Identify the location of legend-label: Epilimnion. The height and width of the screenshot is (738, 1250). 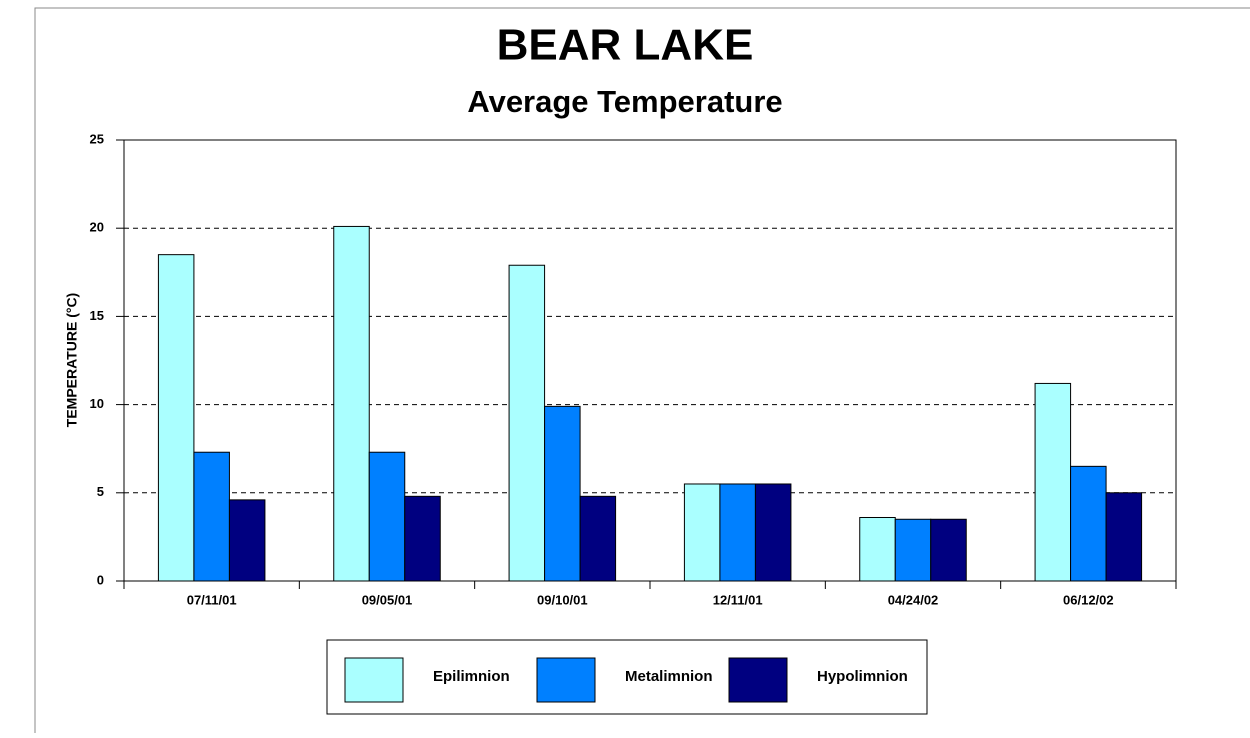
(471, 676).